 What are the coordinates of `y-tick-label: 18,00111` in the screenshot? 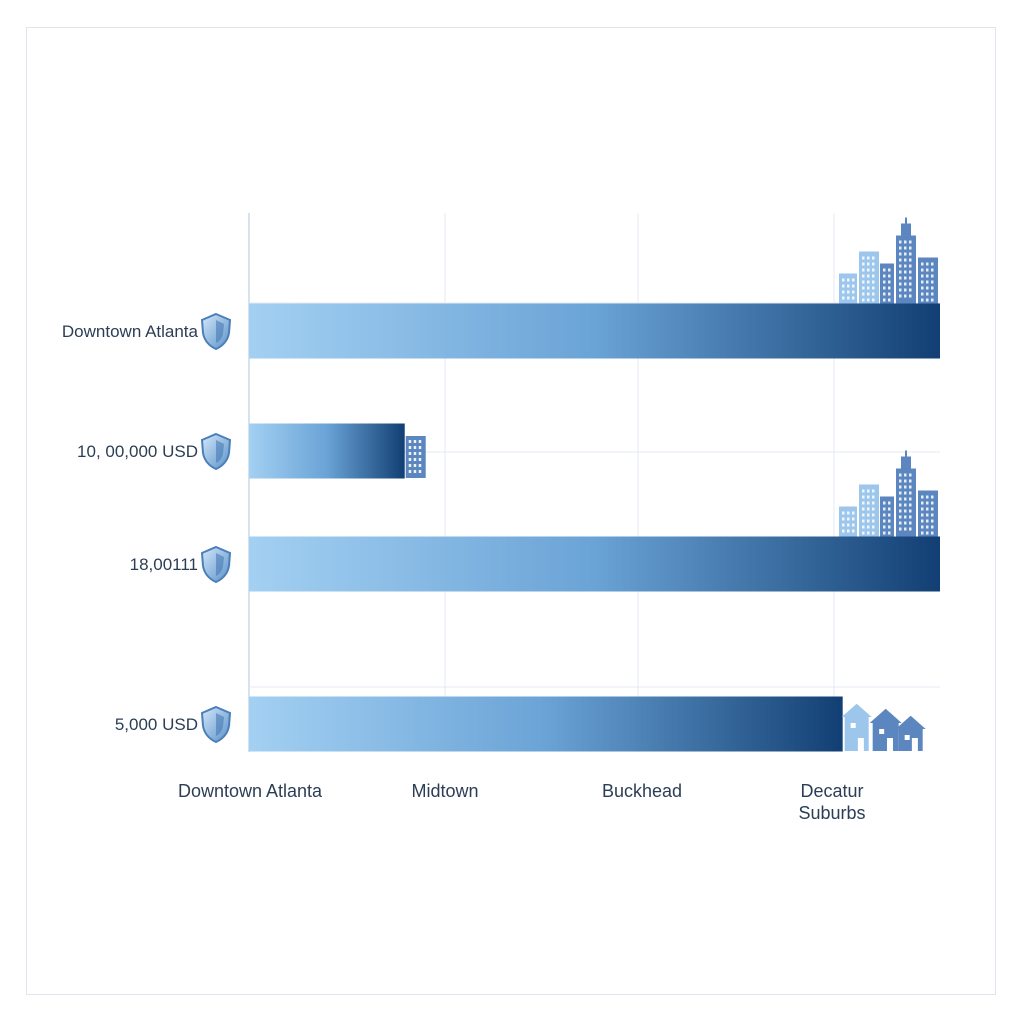 It's located at (164, 564).